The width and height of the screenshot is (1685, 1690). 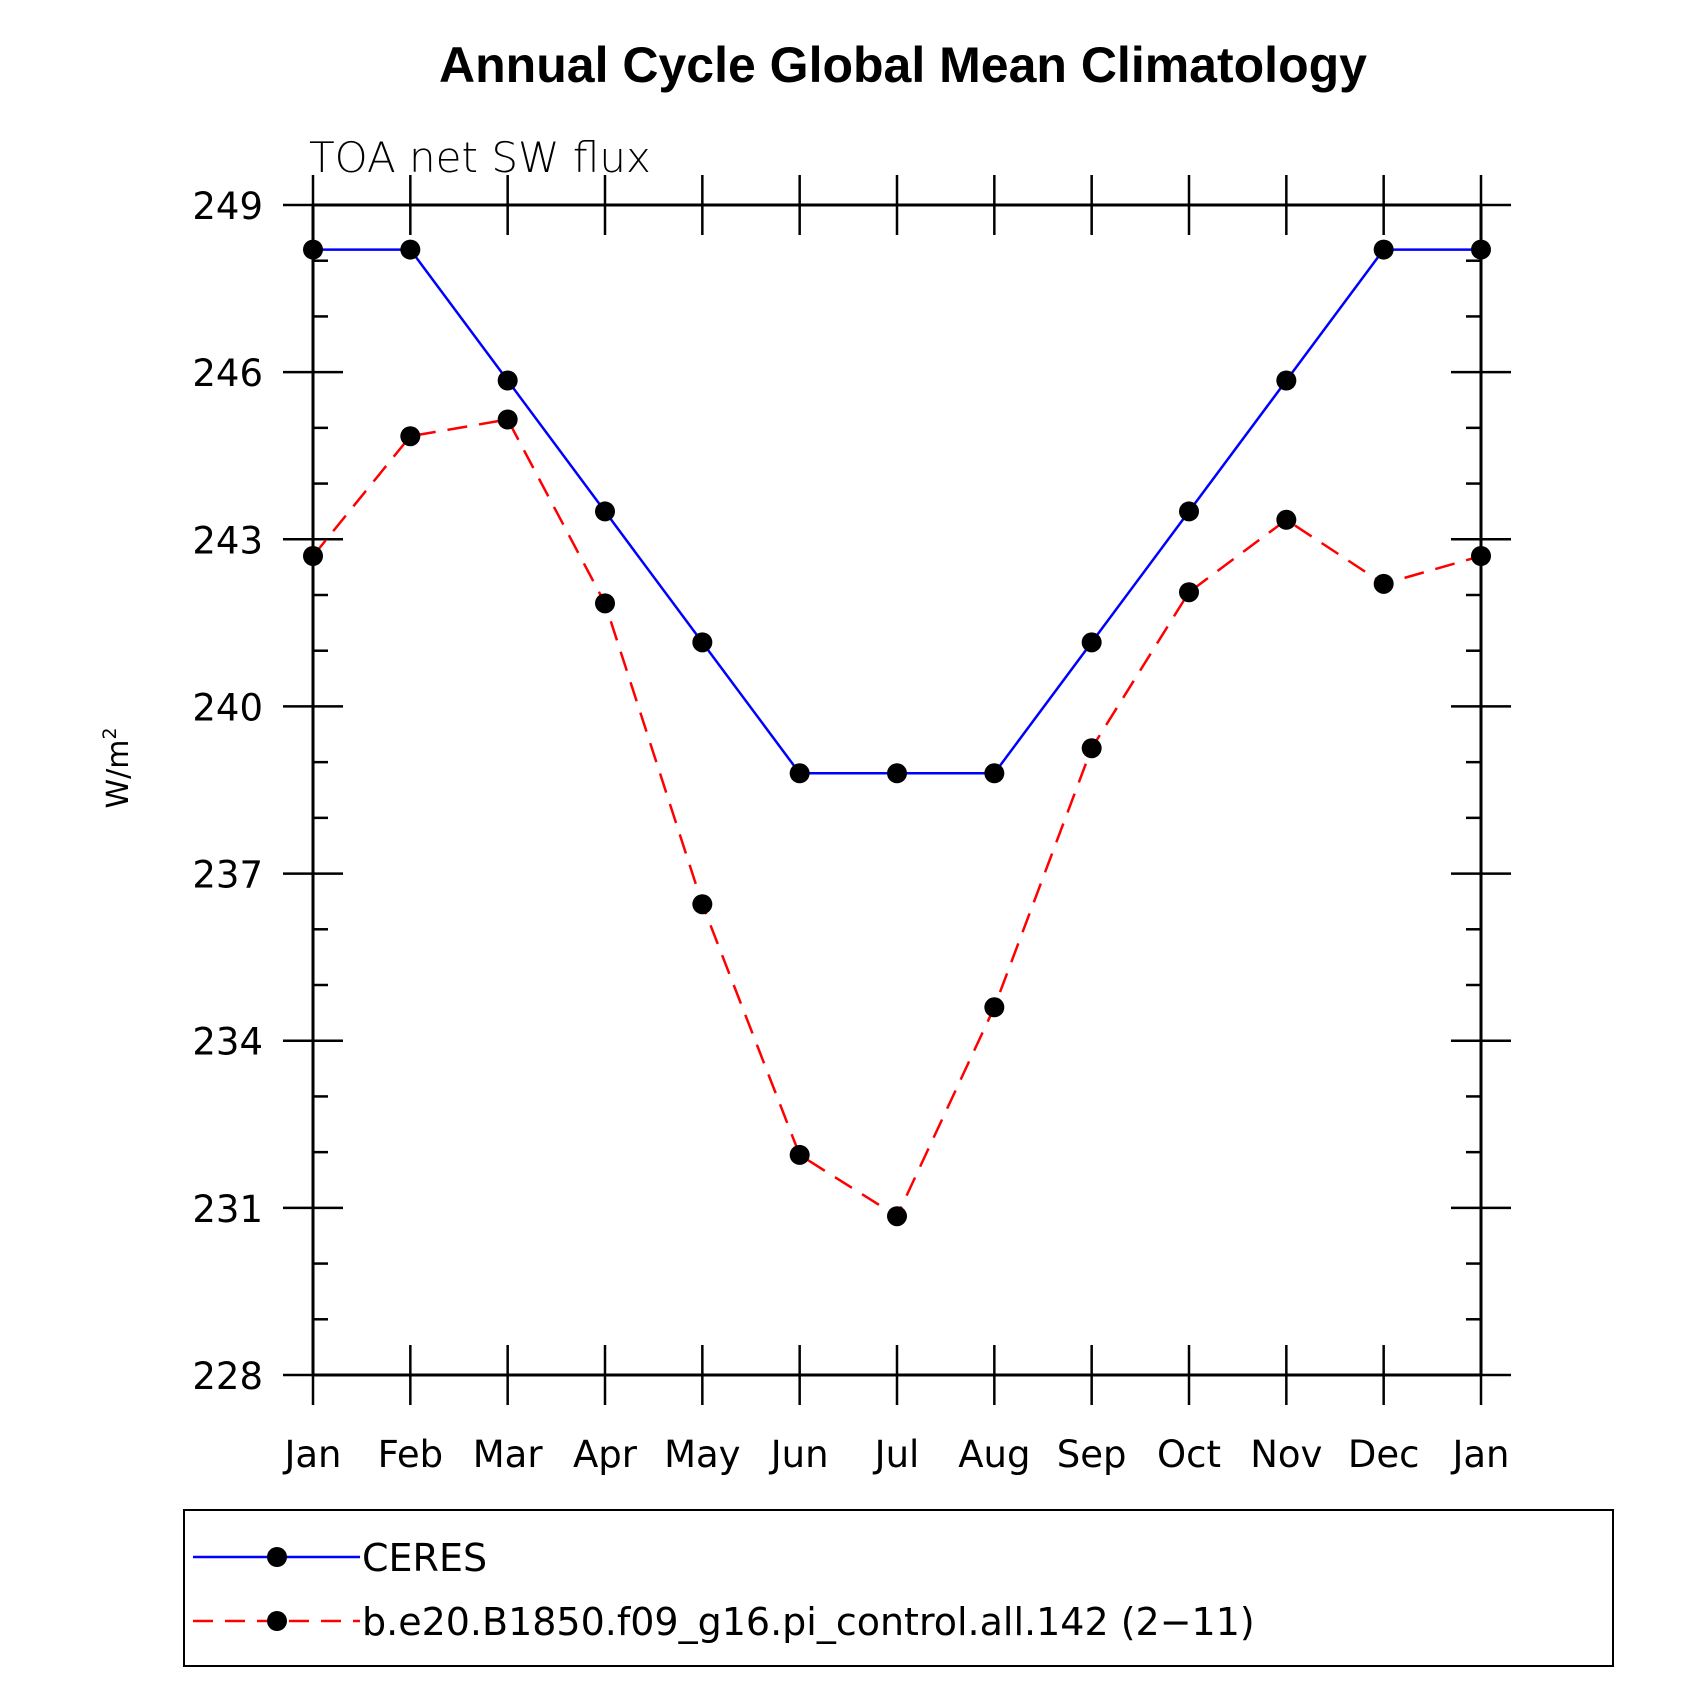 What do you see at coordinates (227, 206) in the screenshot?
I see `y-tick-label: 249` at bounding box center [227, 206].